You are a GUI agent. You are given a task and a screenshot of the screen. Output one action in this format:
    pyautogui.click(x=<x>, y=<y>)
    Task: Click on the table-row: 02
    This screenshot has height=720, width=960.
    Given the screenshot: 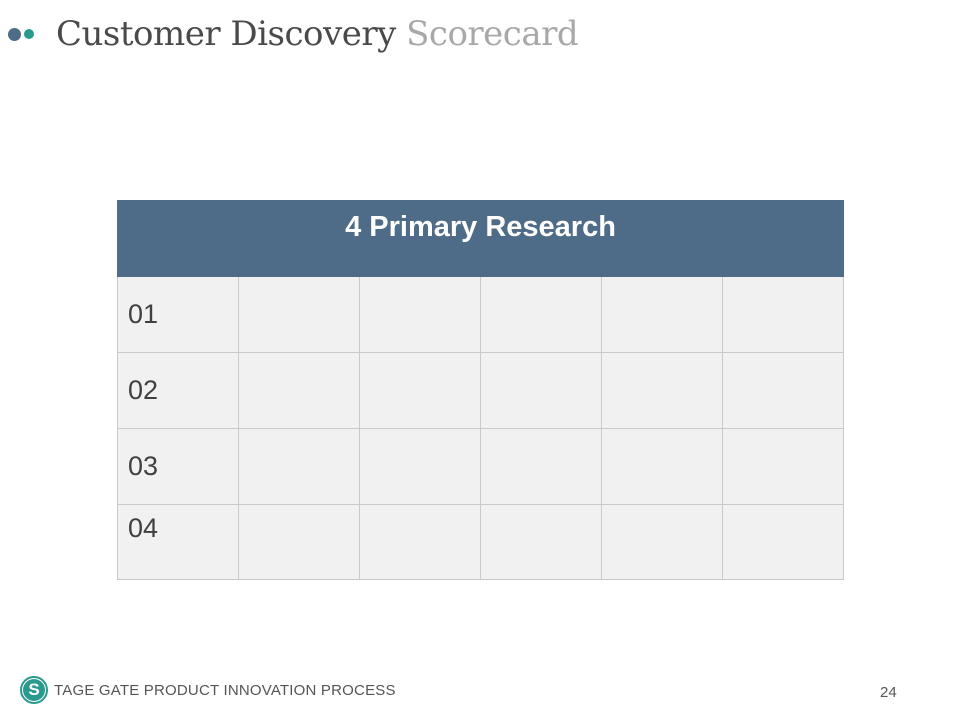 What is the action you would take?
    pyautogui.click(x=480, y=390)
    